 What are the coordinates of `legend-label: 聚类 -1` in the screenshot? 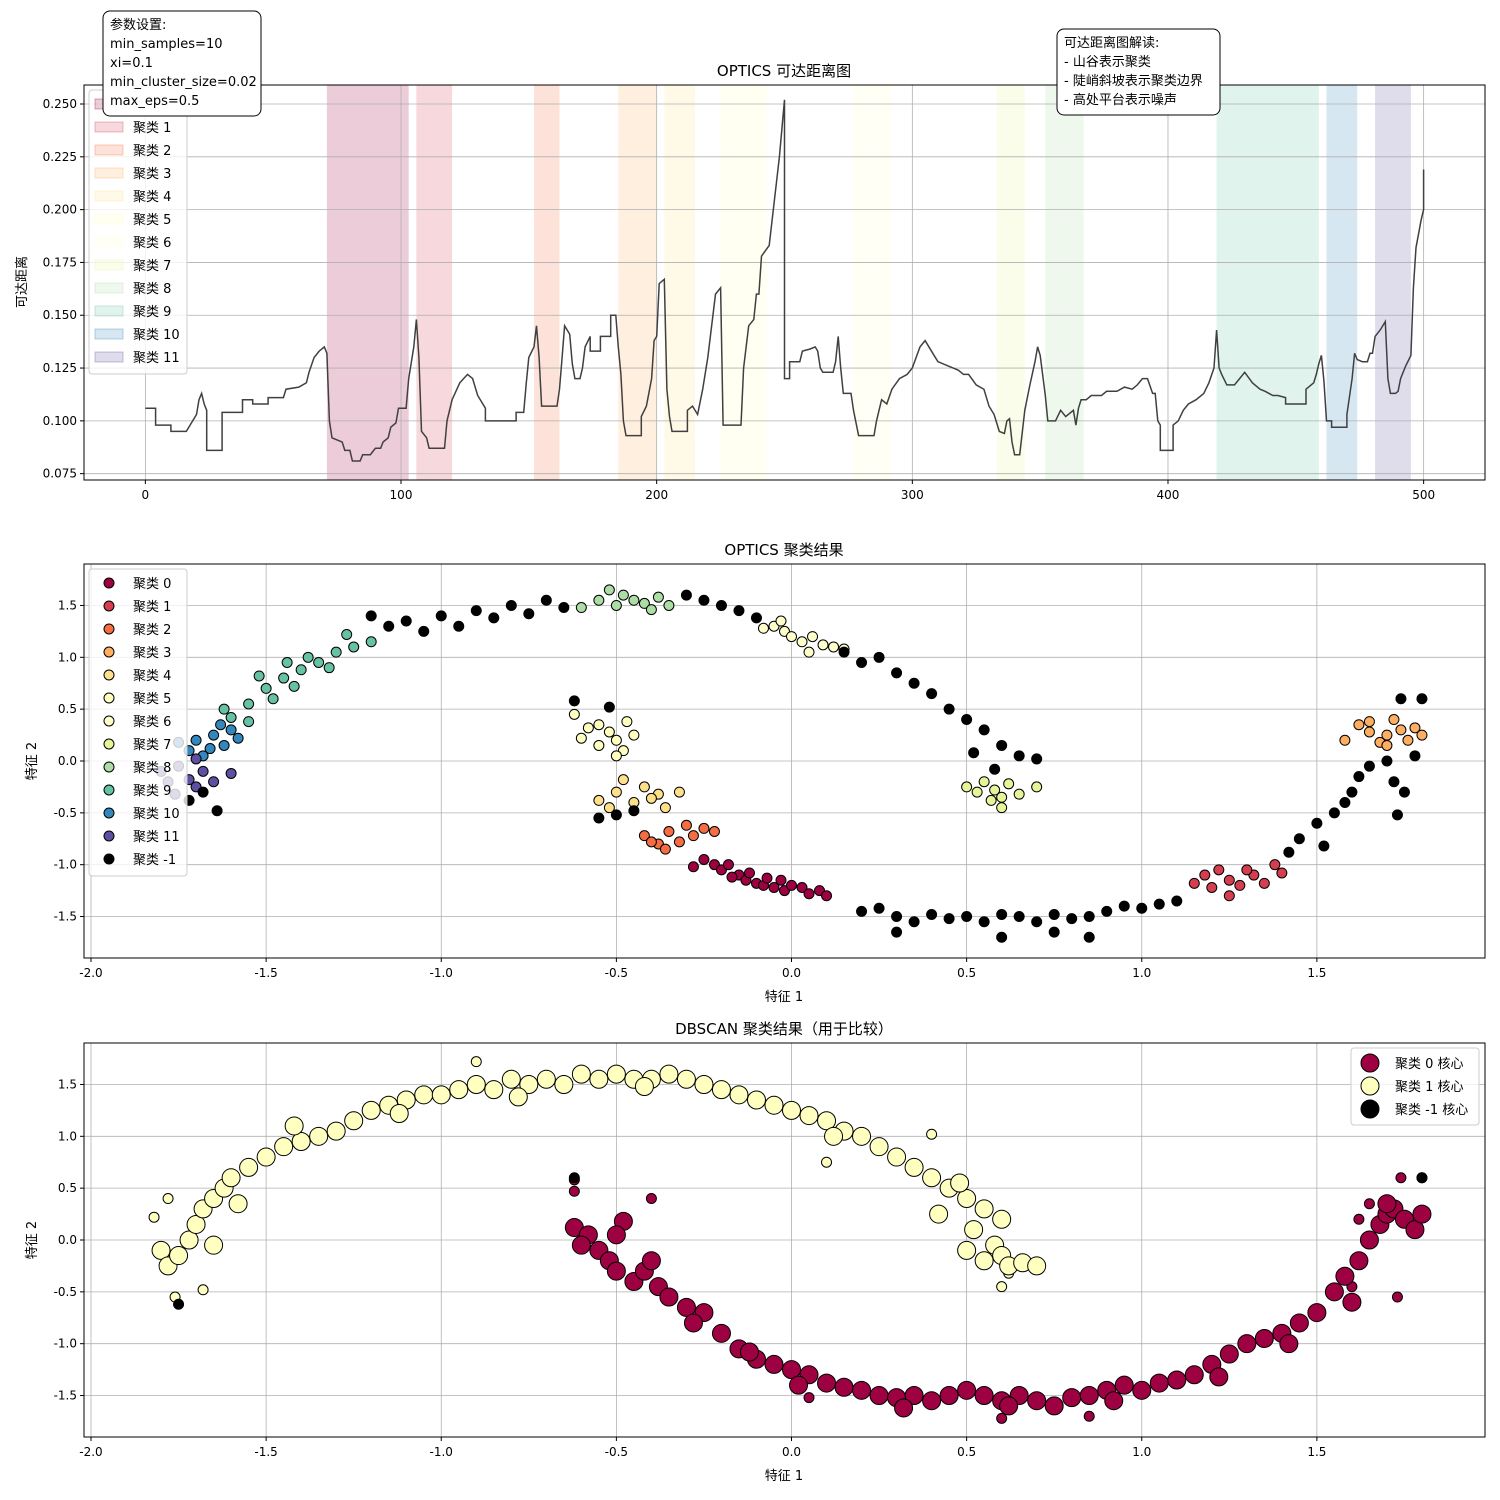 It's located at (154, 860).